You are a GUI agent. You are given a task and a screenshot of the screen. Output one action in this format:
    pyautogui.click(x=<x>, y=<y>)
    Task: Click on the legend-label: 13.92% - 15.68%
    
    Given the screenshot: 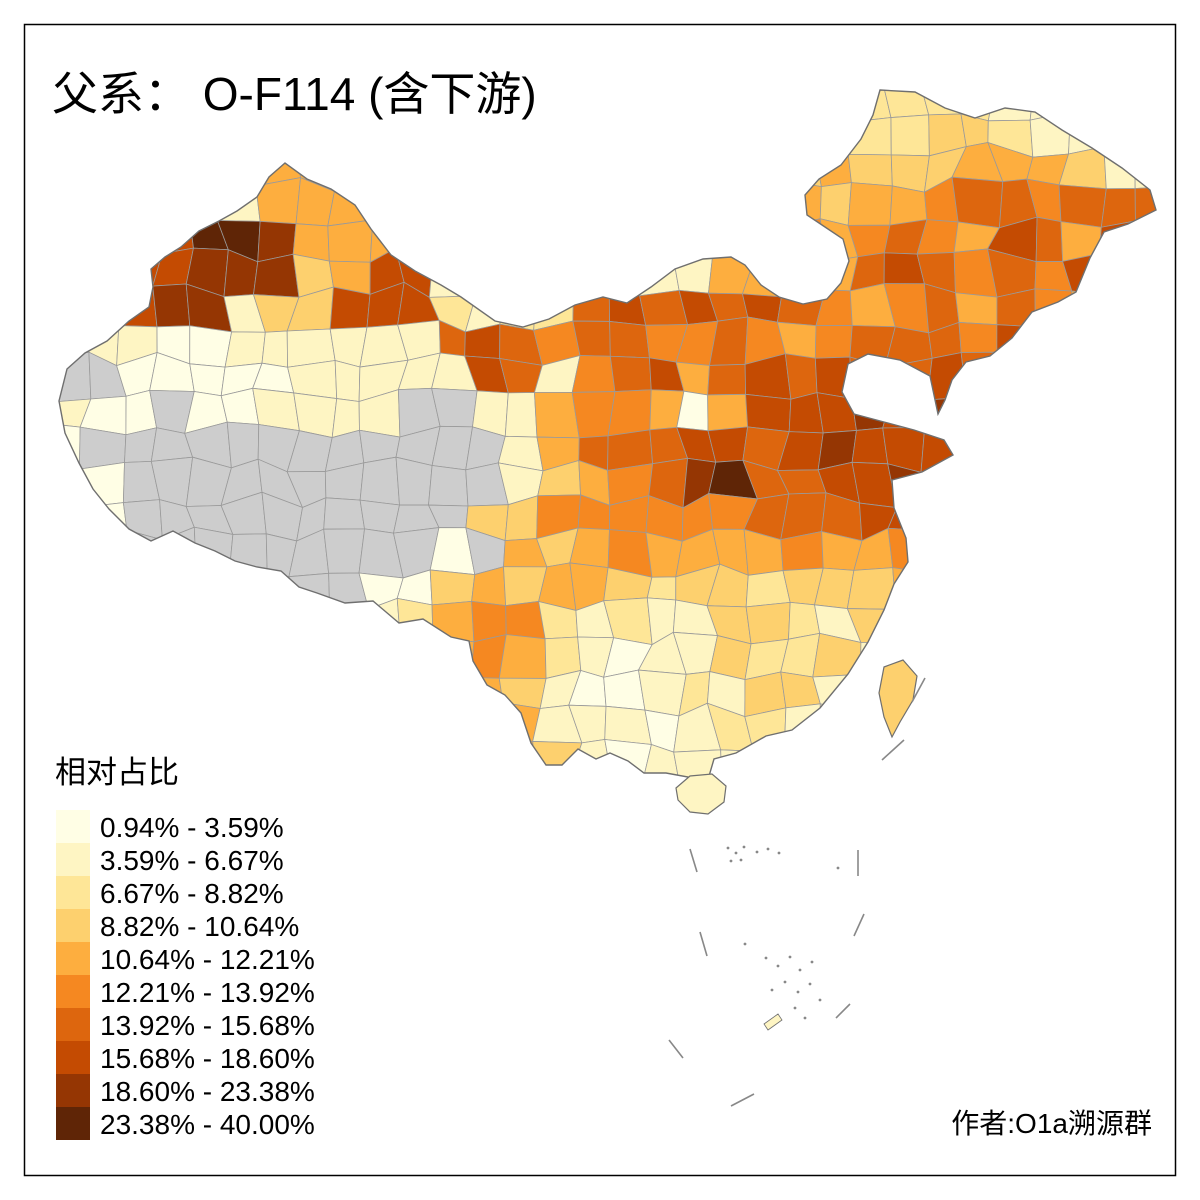 What is the action you would take?
    pyautogui.click(x=207, y=1025)
    